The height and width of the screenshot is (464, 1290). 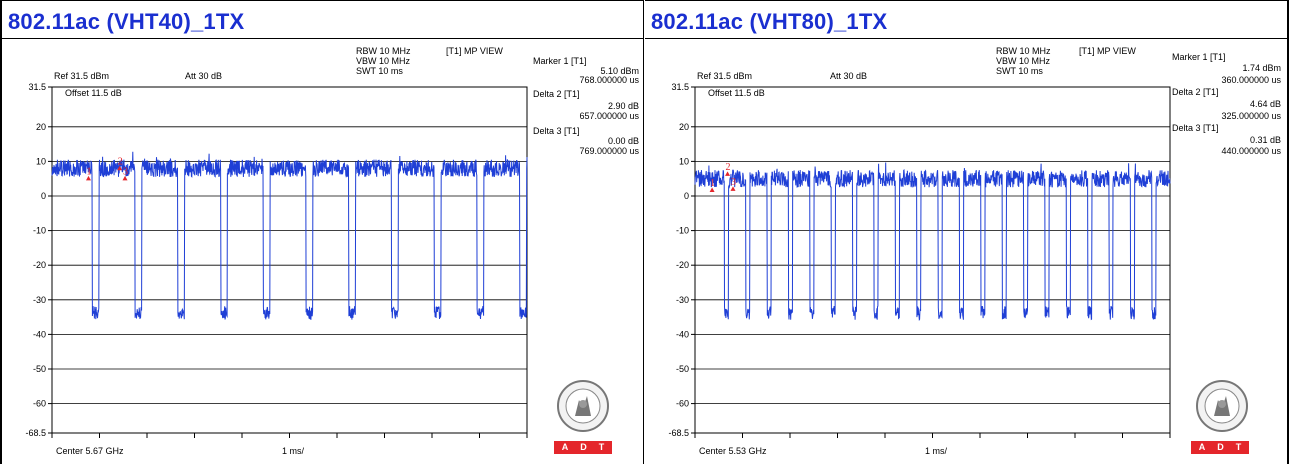 I want to click on marker1-value: 5.10 dBm, so click(x=619, y=71).